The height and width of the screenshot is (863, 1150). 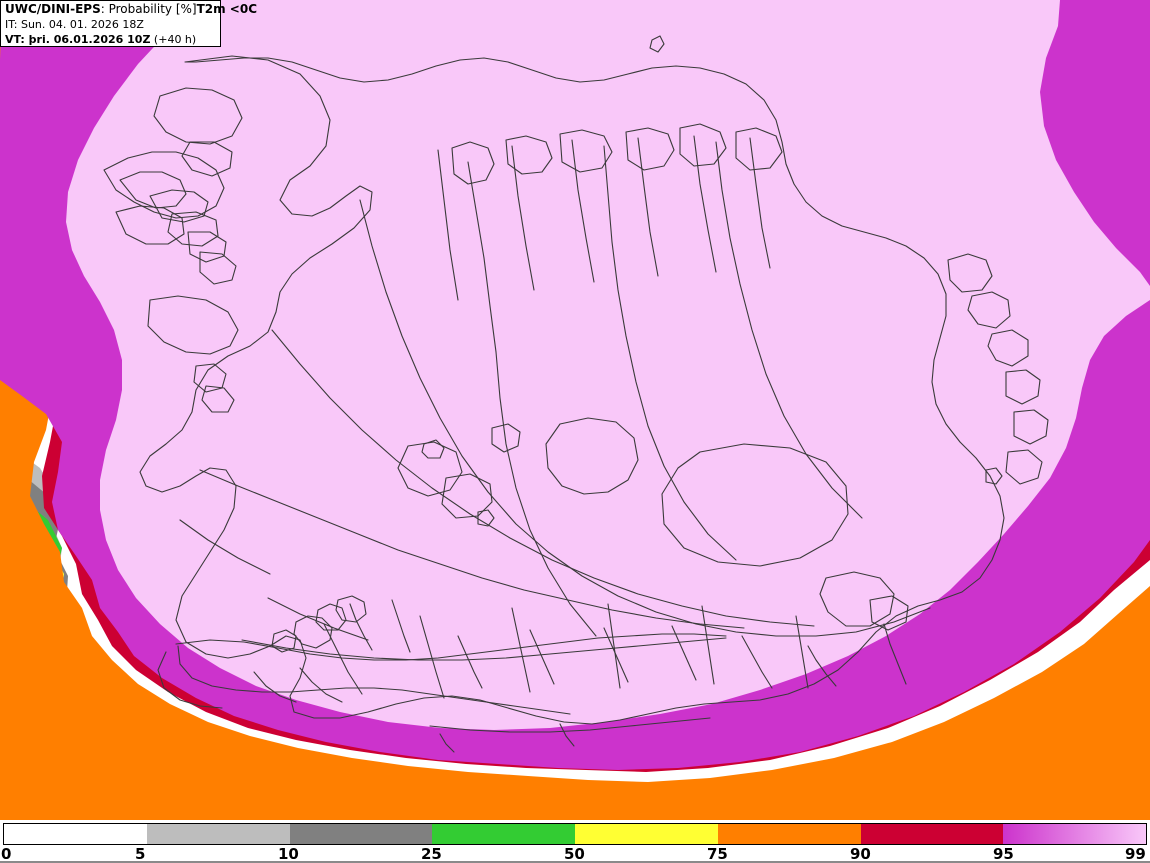 What do you see at coordinates (75, 834) in the screenshot?
I see `colorbar-segment-white` at bounding box center [75, 834].